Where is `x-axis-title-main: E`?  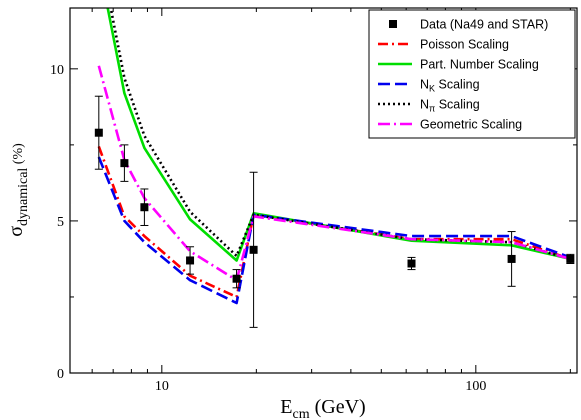 x-axis-title-main: E is located at coordinates (286, 407).